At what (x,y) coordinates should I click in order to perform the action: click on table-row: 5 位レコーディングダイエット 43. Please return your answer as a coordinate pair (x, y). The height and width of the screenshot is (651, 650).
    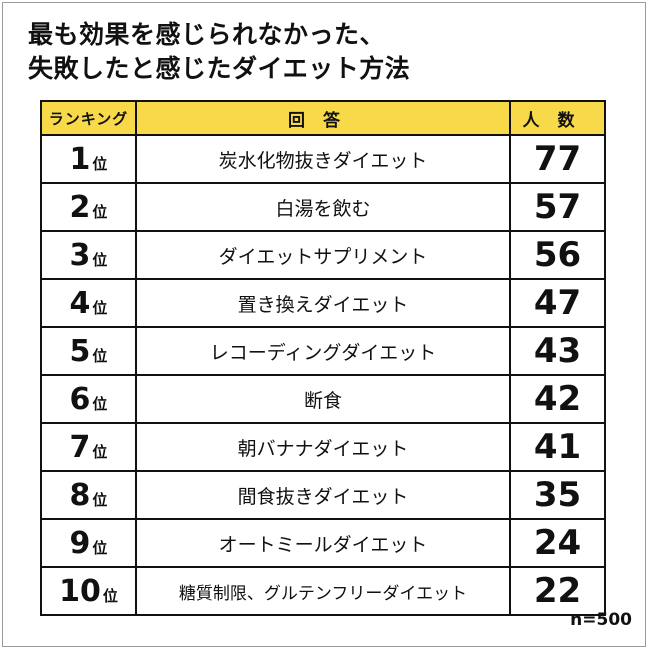
    Looking at the image, I should click on (323, 351).